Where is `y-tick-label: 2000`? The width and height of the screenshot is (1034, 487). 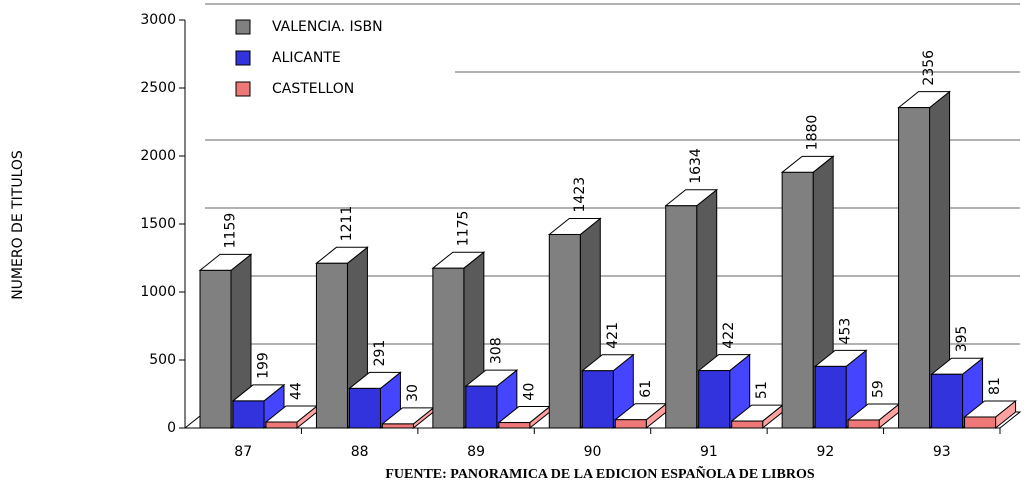
y-tick-label: 2000 is located at coordinates (158, 156).